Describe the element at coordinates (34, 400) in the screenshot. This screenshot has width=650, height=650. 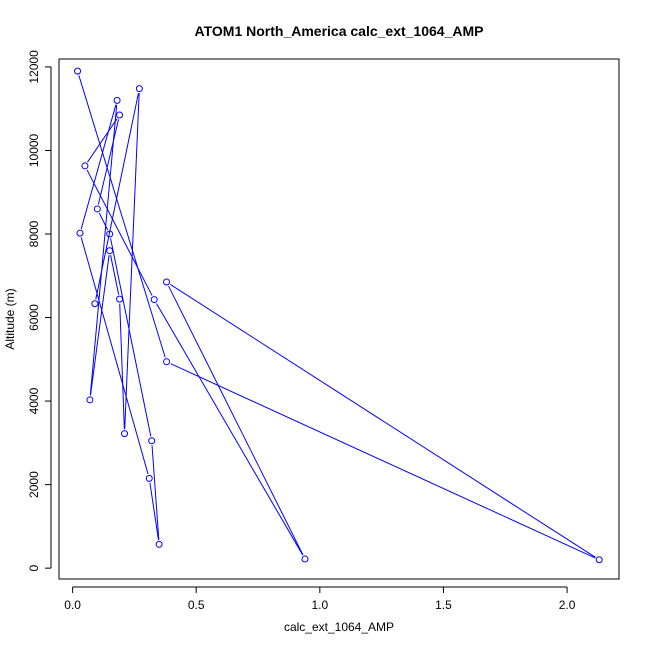
I see `y-tick-label: 4000` at that location.